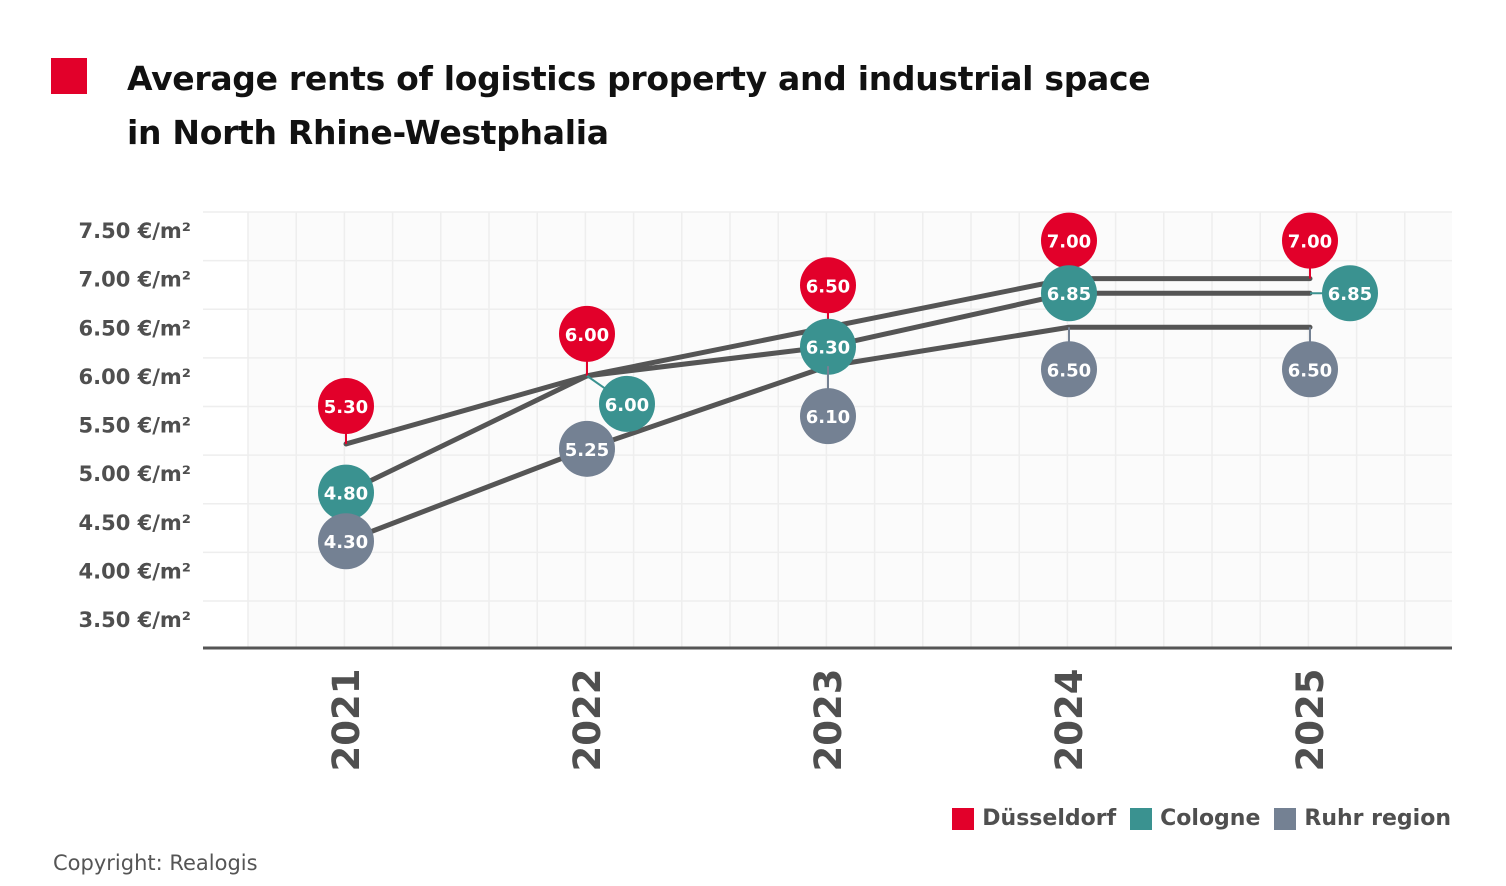 The image size is (1506, 886). I want to click on x-tick-label: 2022, so click(587, 720).